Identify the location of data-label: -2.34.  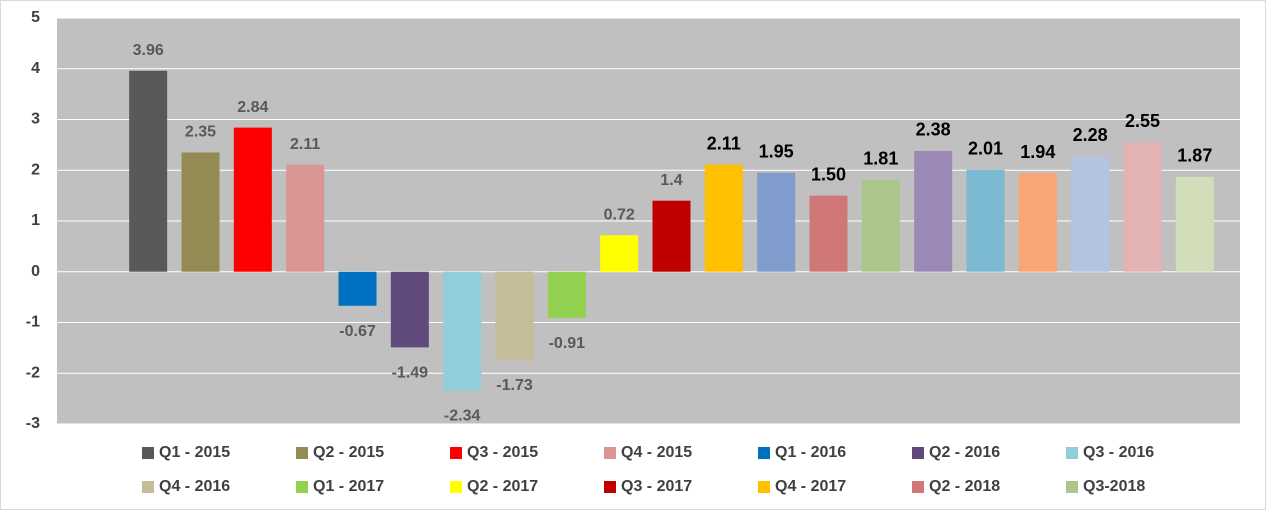
(462, 416).